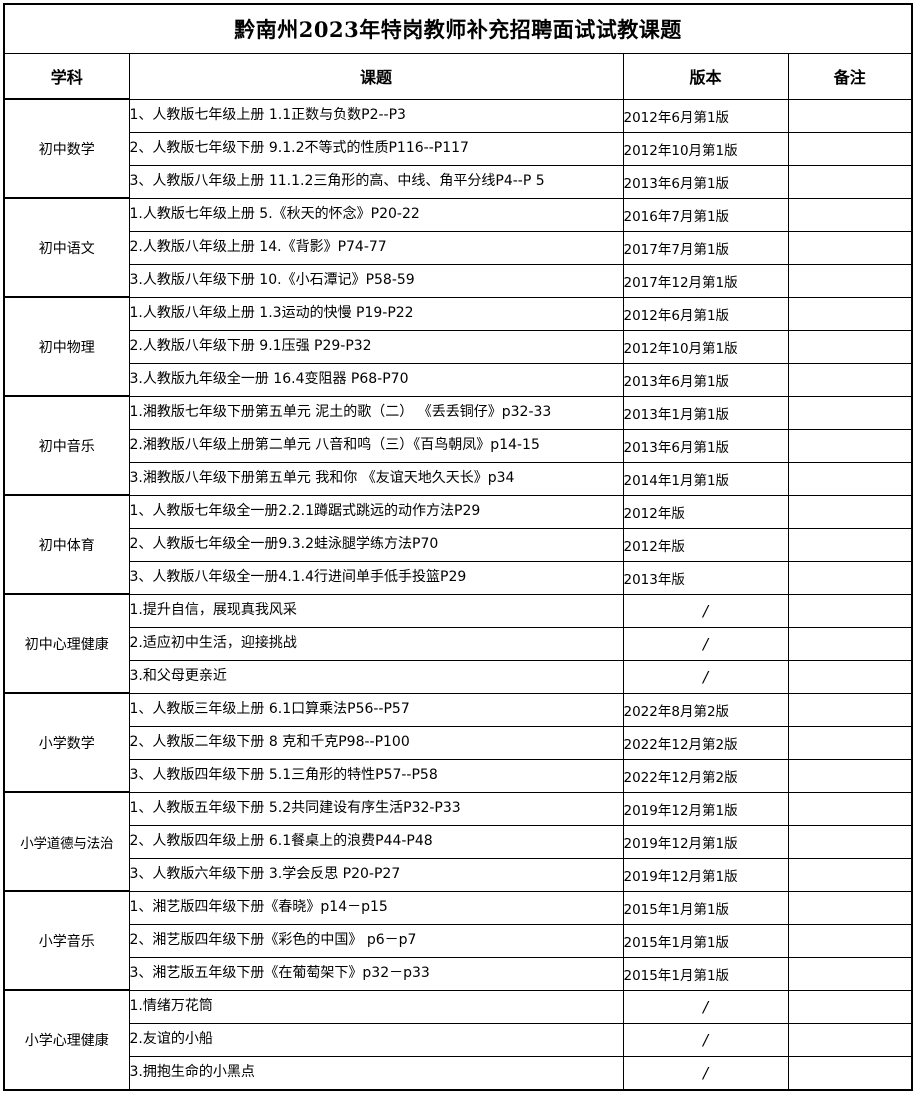  I want to click on table-row: 2.友谊的小船 /, so click(458, 1039).